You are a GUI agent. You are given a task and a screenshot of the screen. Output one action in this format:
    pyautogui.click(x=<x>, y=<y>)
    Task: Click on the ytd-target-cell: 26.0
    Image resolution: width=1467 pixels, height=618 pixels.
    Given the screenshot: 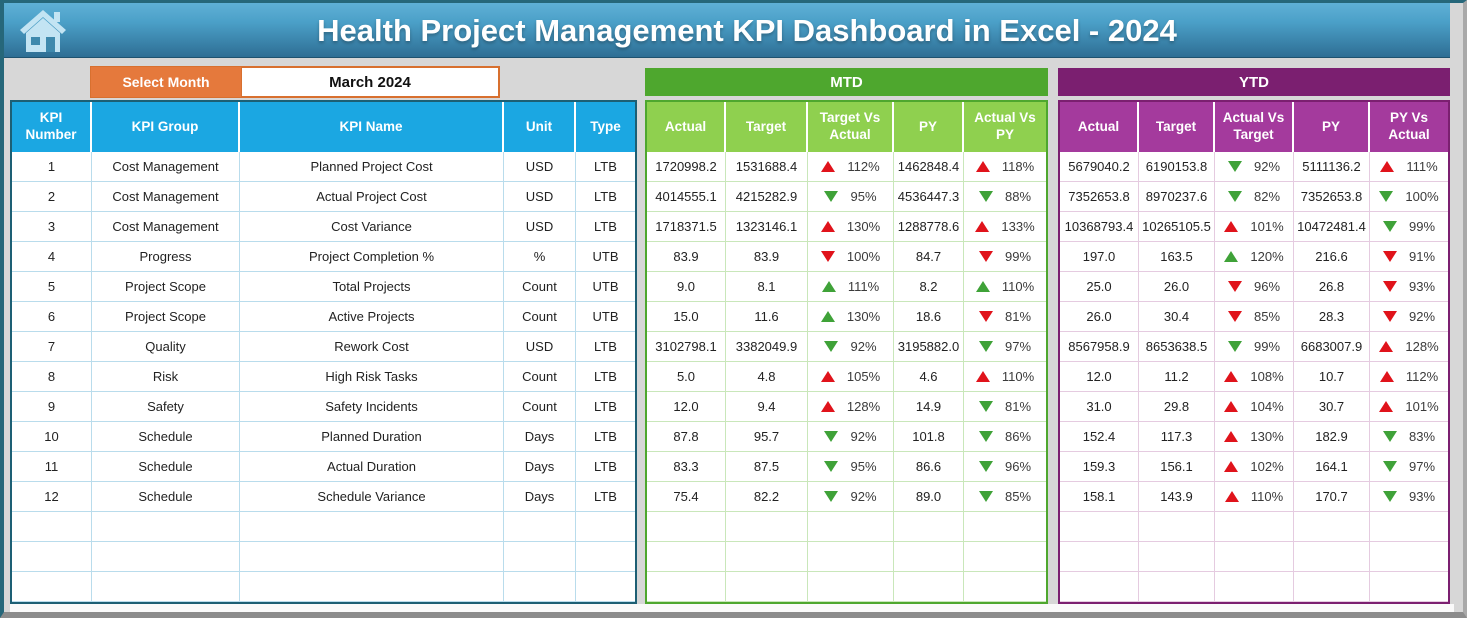 What is the action you would take?
    pyautogui.click(x=1177, y=287)
    